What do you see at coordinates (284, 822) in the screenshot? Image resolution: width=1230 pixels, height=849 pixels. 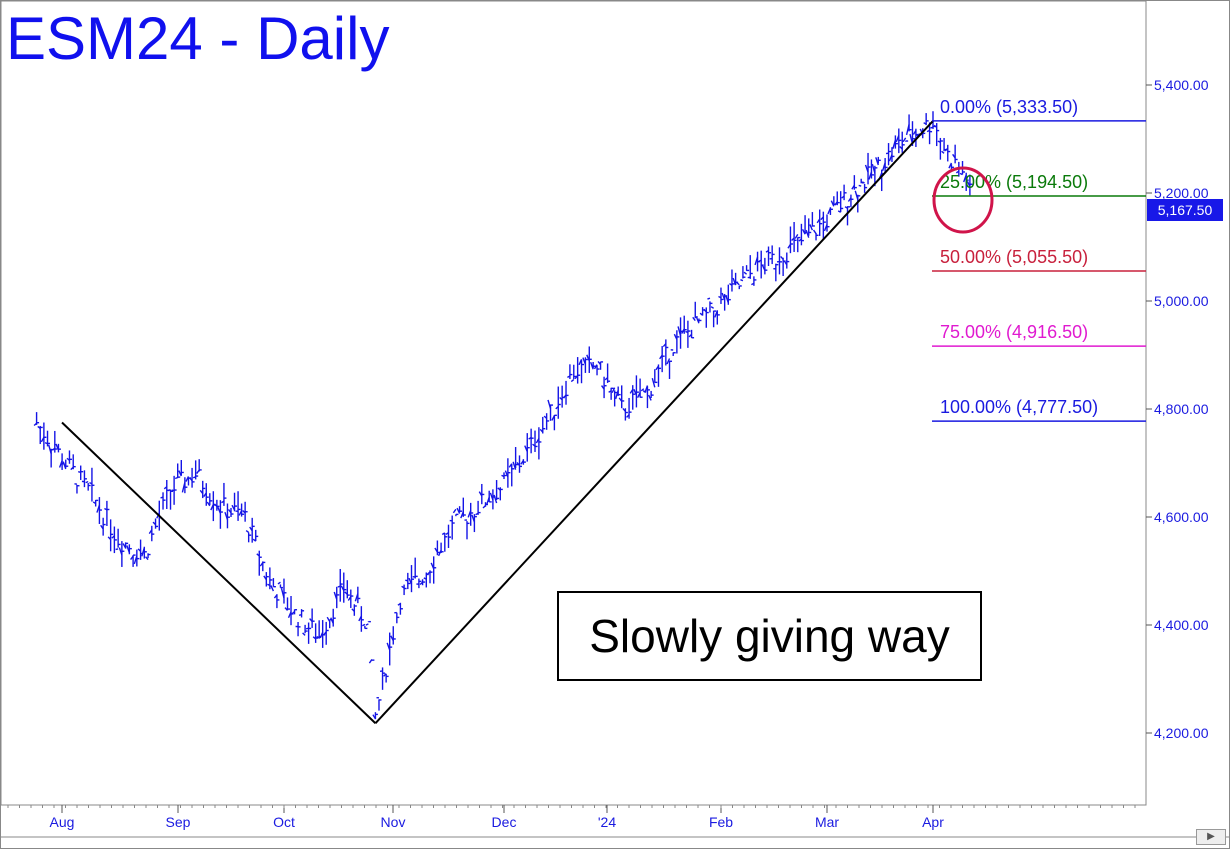 I see `x-tick-label: Oct` at bounding box center [284, 822].